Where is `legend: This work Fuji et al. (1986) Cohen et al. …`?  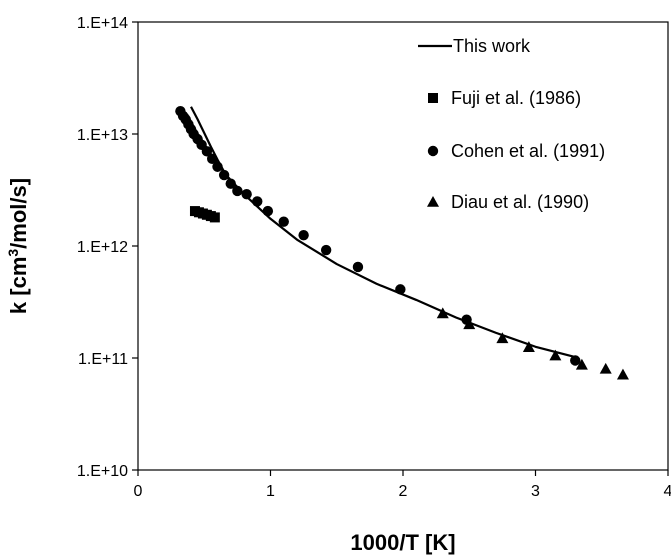
legend: This work Fuji et al. (1986) Cohen et al. … is located at coordinates (511, 124).